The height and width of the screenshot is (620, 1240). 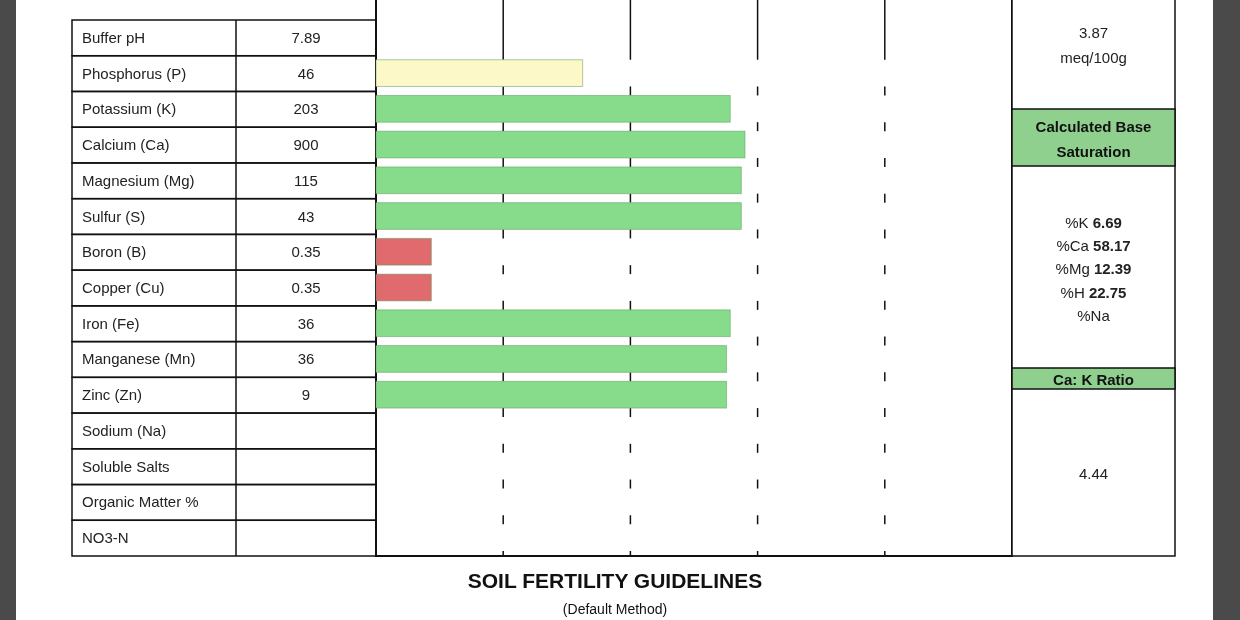 What do you see at coordinates (123, 287) in the screenshot?
I see `y-tick-label: Copper (Cu)` at bounding box center [123, 287].